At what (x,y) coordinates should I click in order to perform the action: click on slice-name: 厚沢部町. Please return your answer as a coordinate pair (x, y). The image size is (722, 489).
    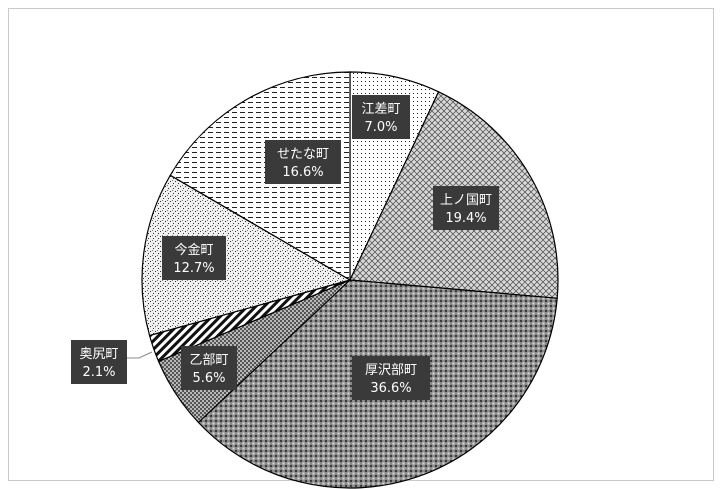
    Looking at the image, I should click on (391, 370).